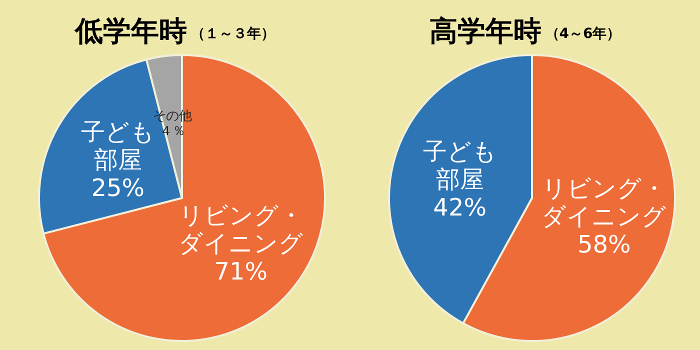 The image size is (700, 350). I want to click on chart-title: 低学年時, so click(130, 31).